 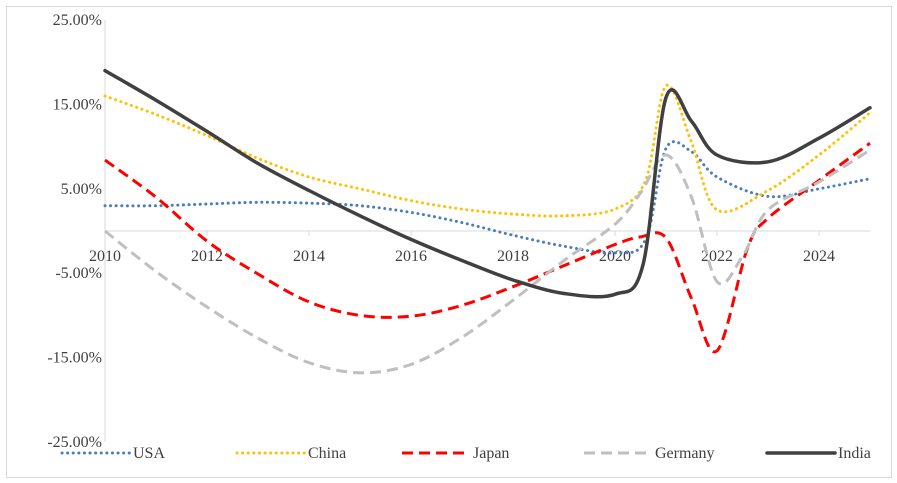 I want to click on y-tick-label: -15.00%, so click(x=74, y=358).